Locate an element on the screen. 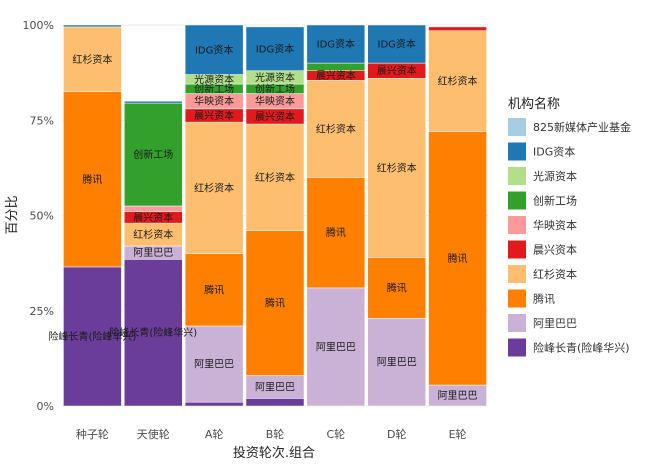 This screenshot has width=650, height=464. x-tick-label: 种子轮 is located at coordinates (92, 434).